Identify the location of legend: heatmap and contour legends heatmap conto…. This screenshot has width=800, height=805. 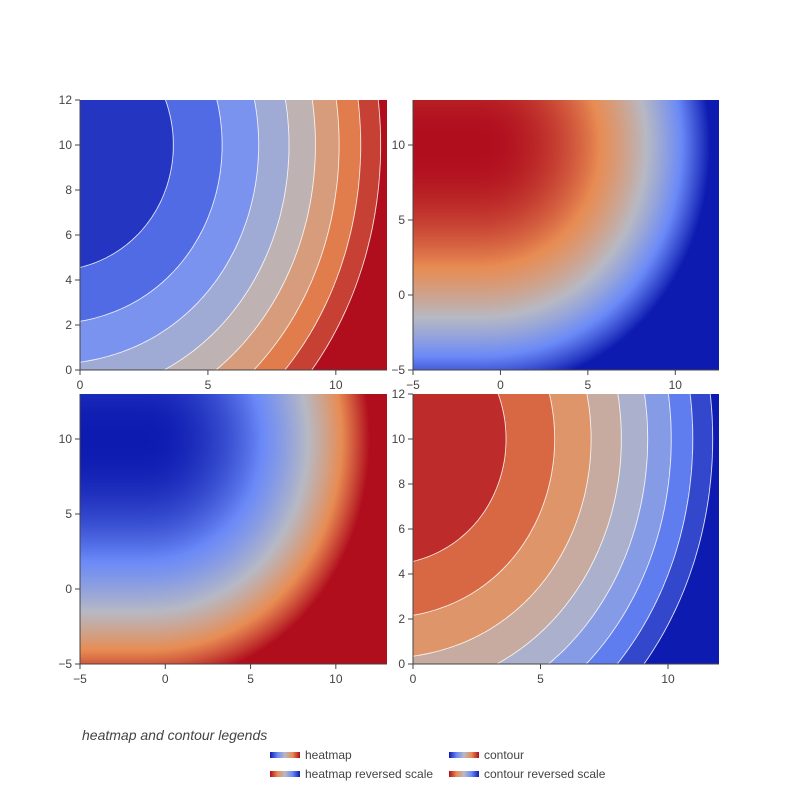
(344, 754).